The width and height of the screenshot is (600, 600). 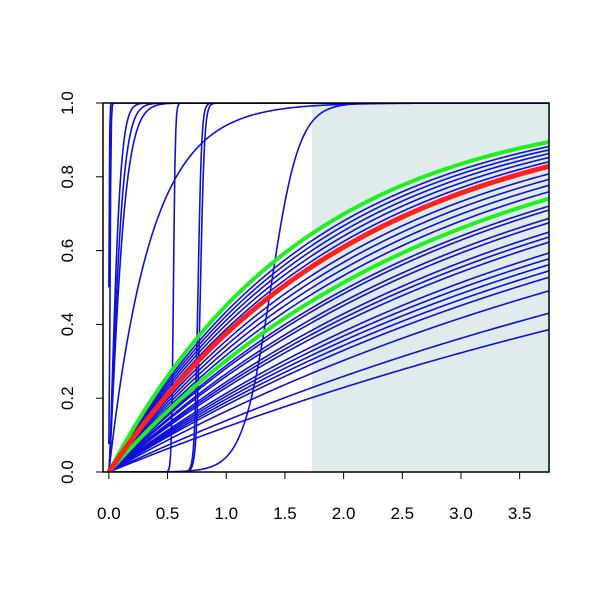 I want to click on y-tick-label: 0.8, so click(x=67, y=177).